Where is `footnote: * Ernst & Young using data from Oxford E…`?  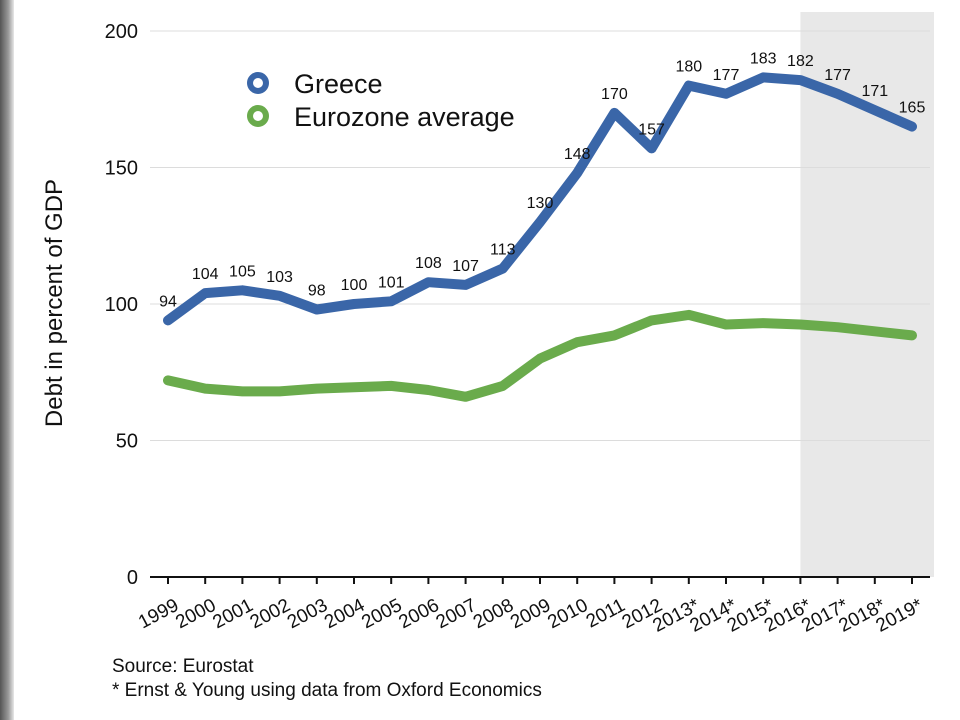 footnote: * Ernst & Young using data from Oxford E… is located at coordinates (327, 690).